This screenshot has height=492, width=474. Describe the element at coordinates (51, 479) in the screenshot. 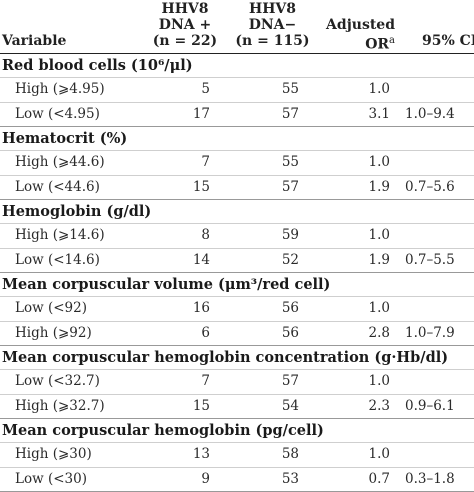

I see `row-label: Low (<30)` at that location.